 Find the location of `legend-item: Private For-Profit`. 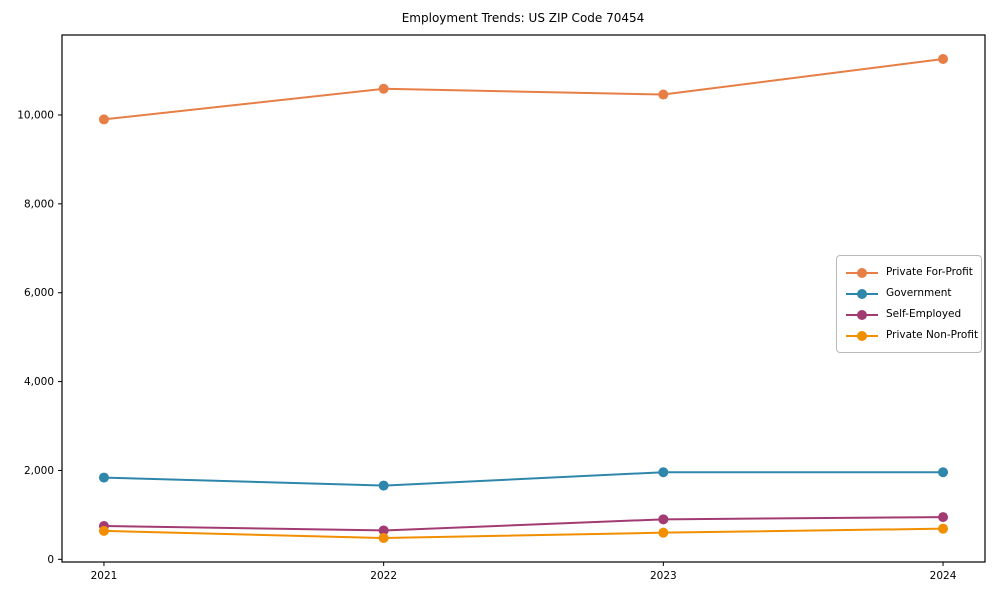

legend-item: Private For-Profit is located at coordinates (909, 272).